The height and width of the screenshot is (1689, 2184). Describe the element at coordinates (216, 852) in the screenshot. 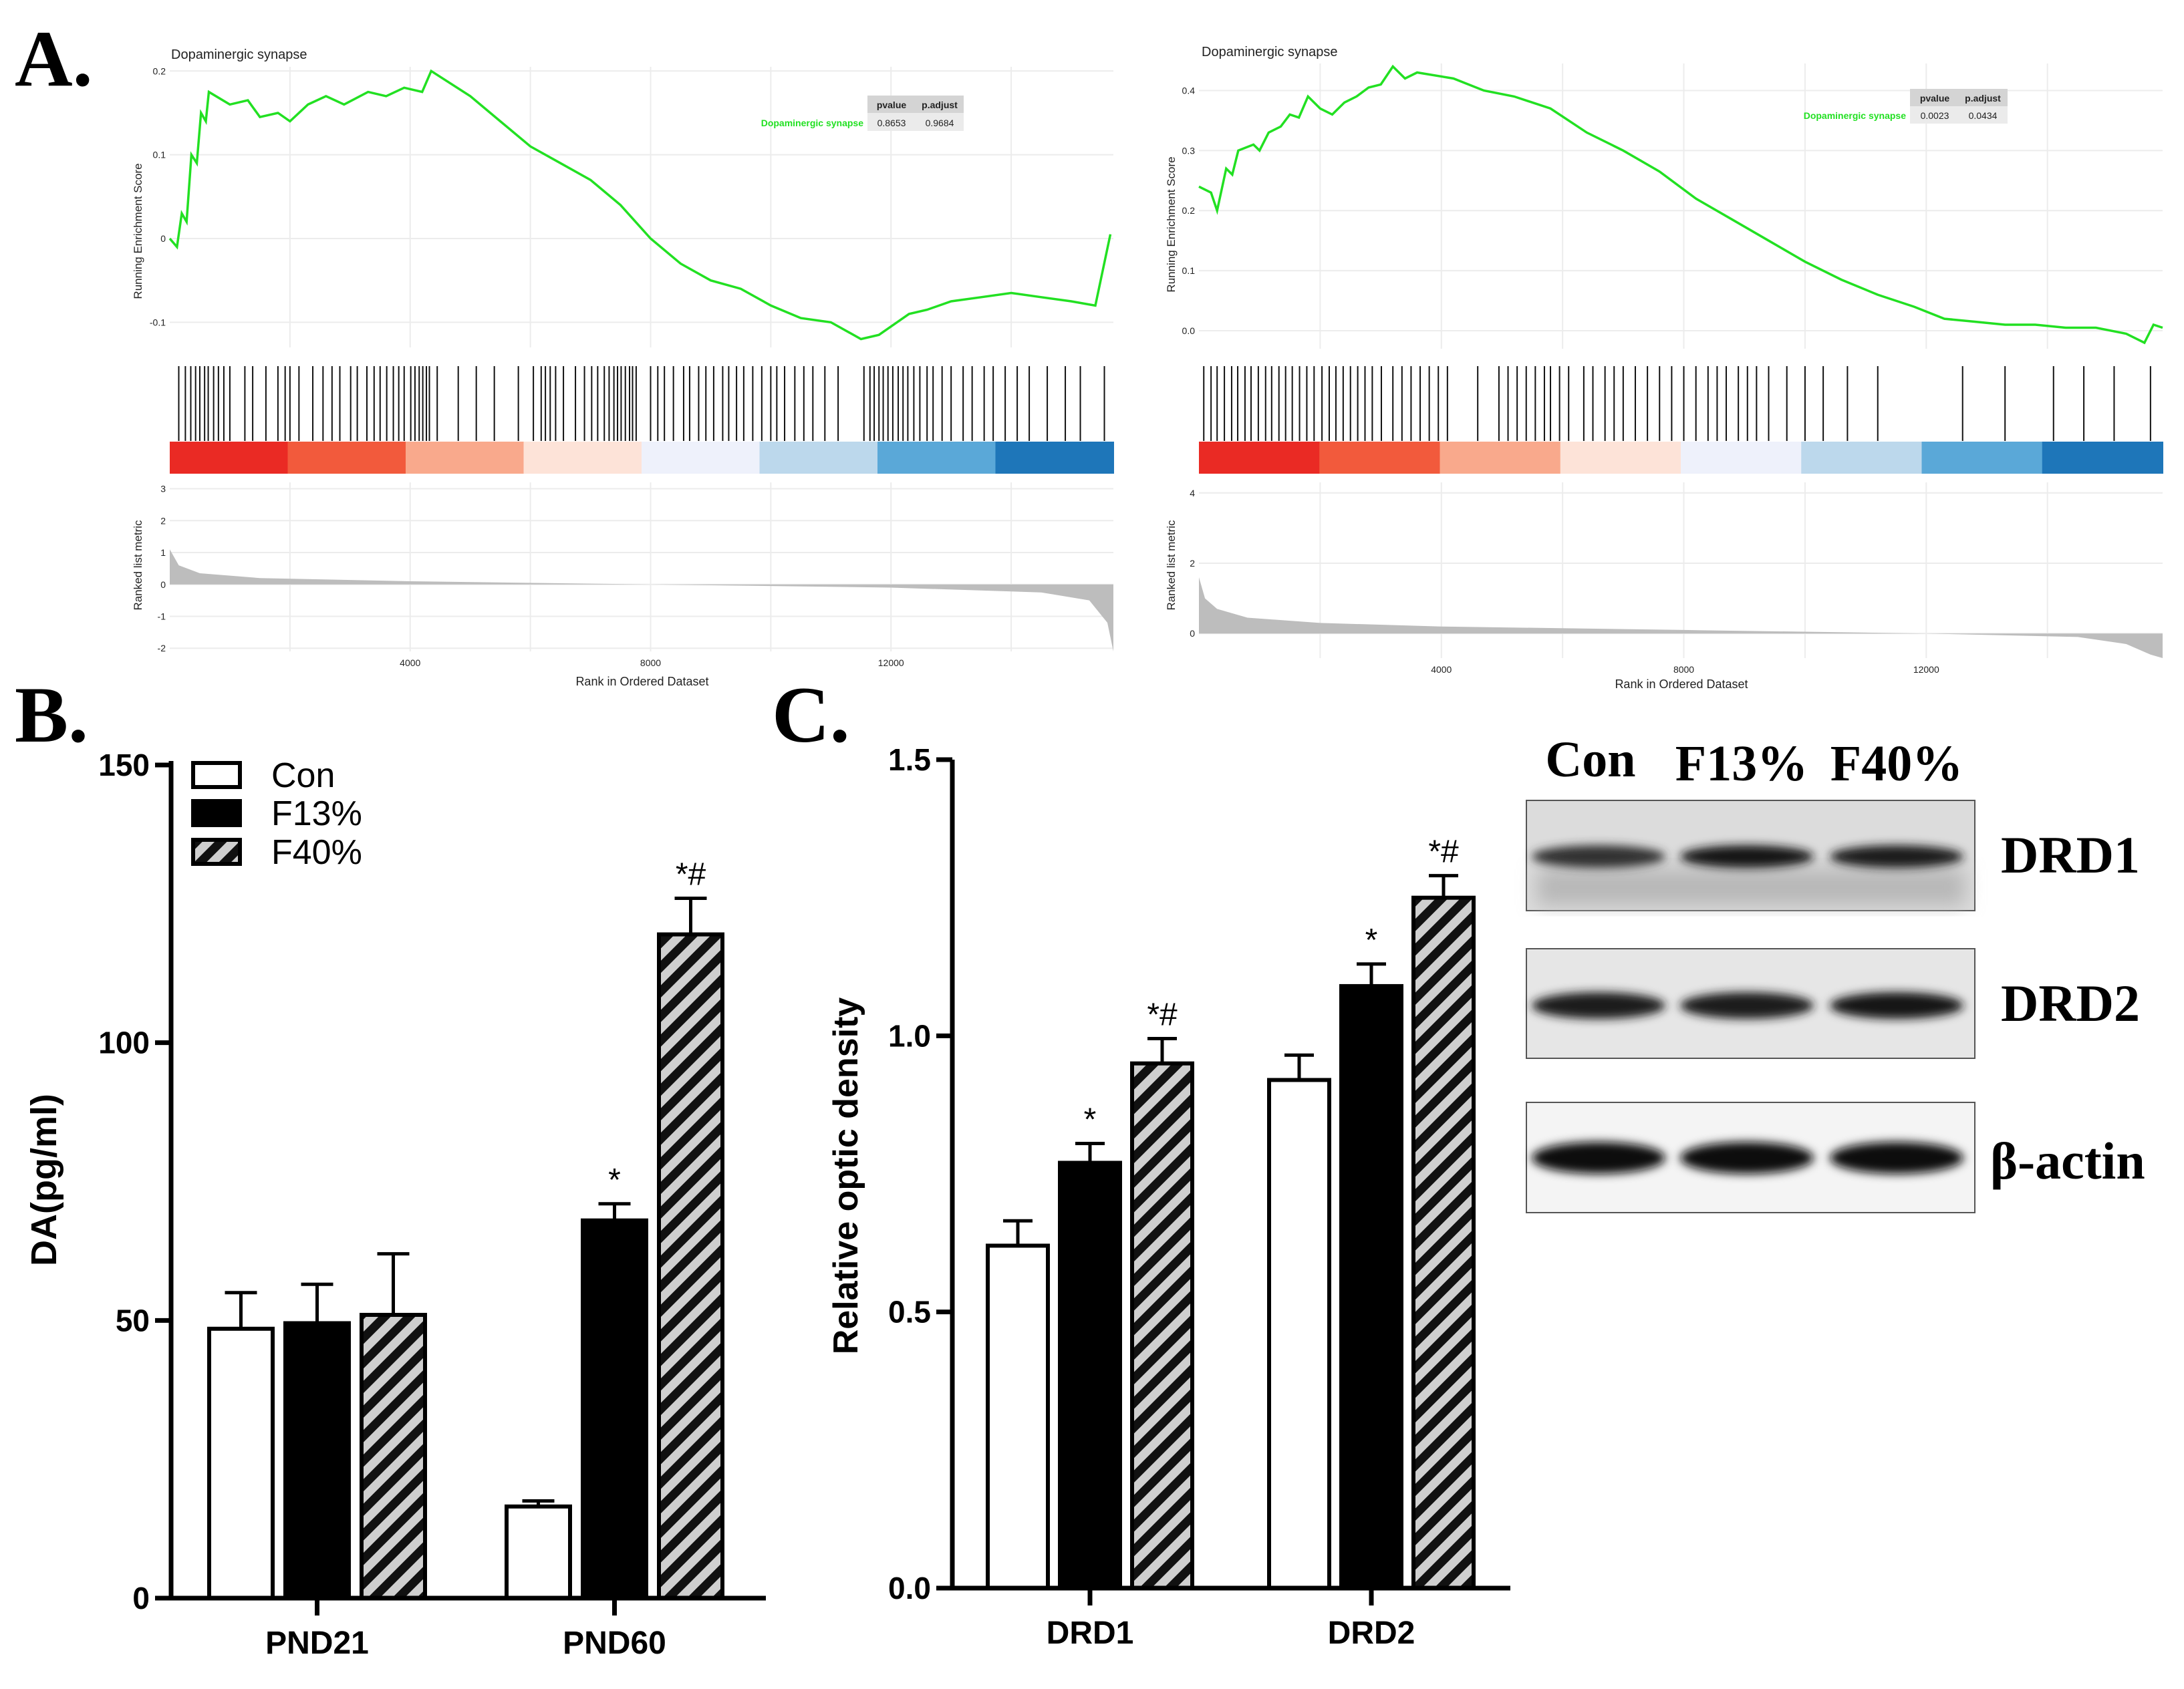

I see `legend-swatch-f40` at that location.